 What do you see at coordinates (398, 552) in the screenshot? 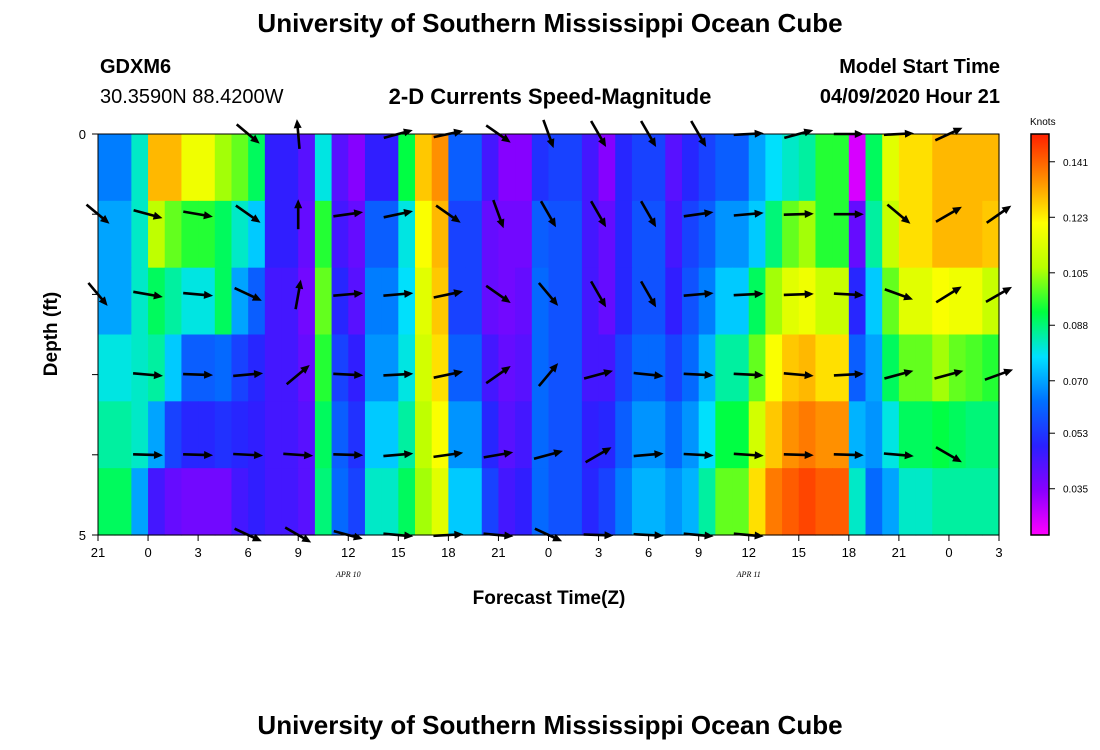
I see `x-tick-label: 15` at bounding box center [398, 552].